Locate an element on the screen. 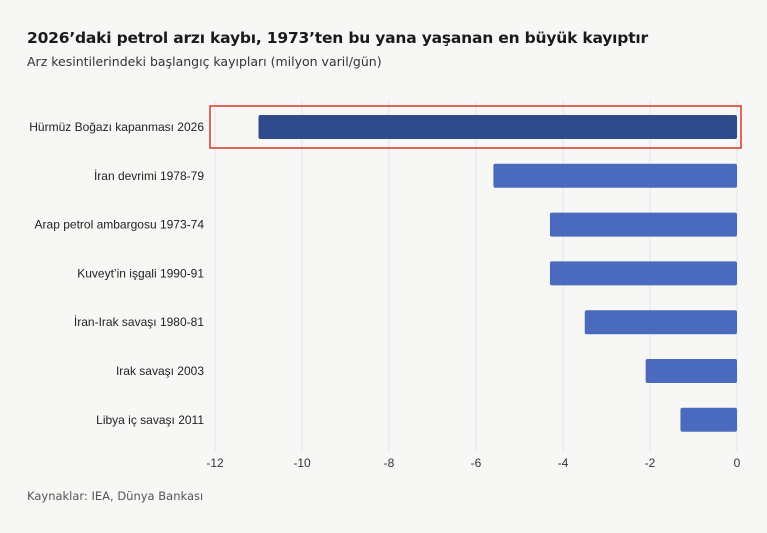  x-tick-label: -8 is located at coordinates (389, 463).